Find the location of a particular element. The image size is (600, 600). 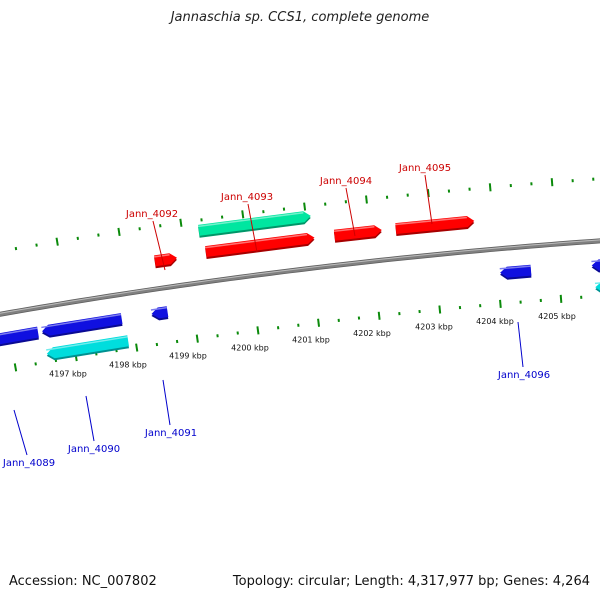

backbone-highlight is located at coordinates (300, 276).